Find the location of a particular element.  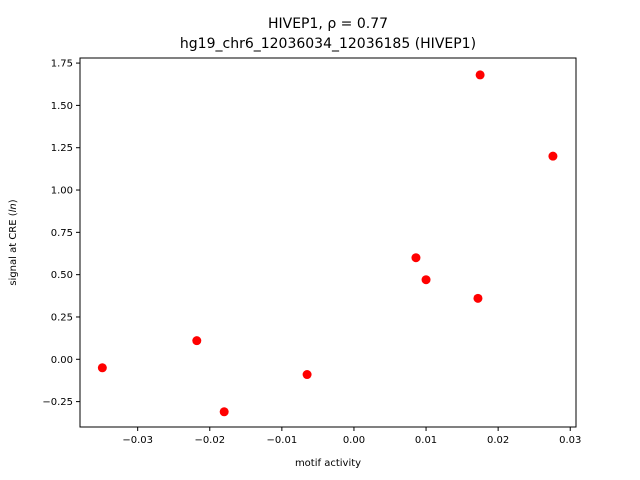

x-tick-label: 0.03 is located at coordinates (570, 440).